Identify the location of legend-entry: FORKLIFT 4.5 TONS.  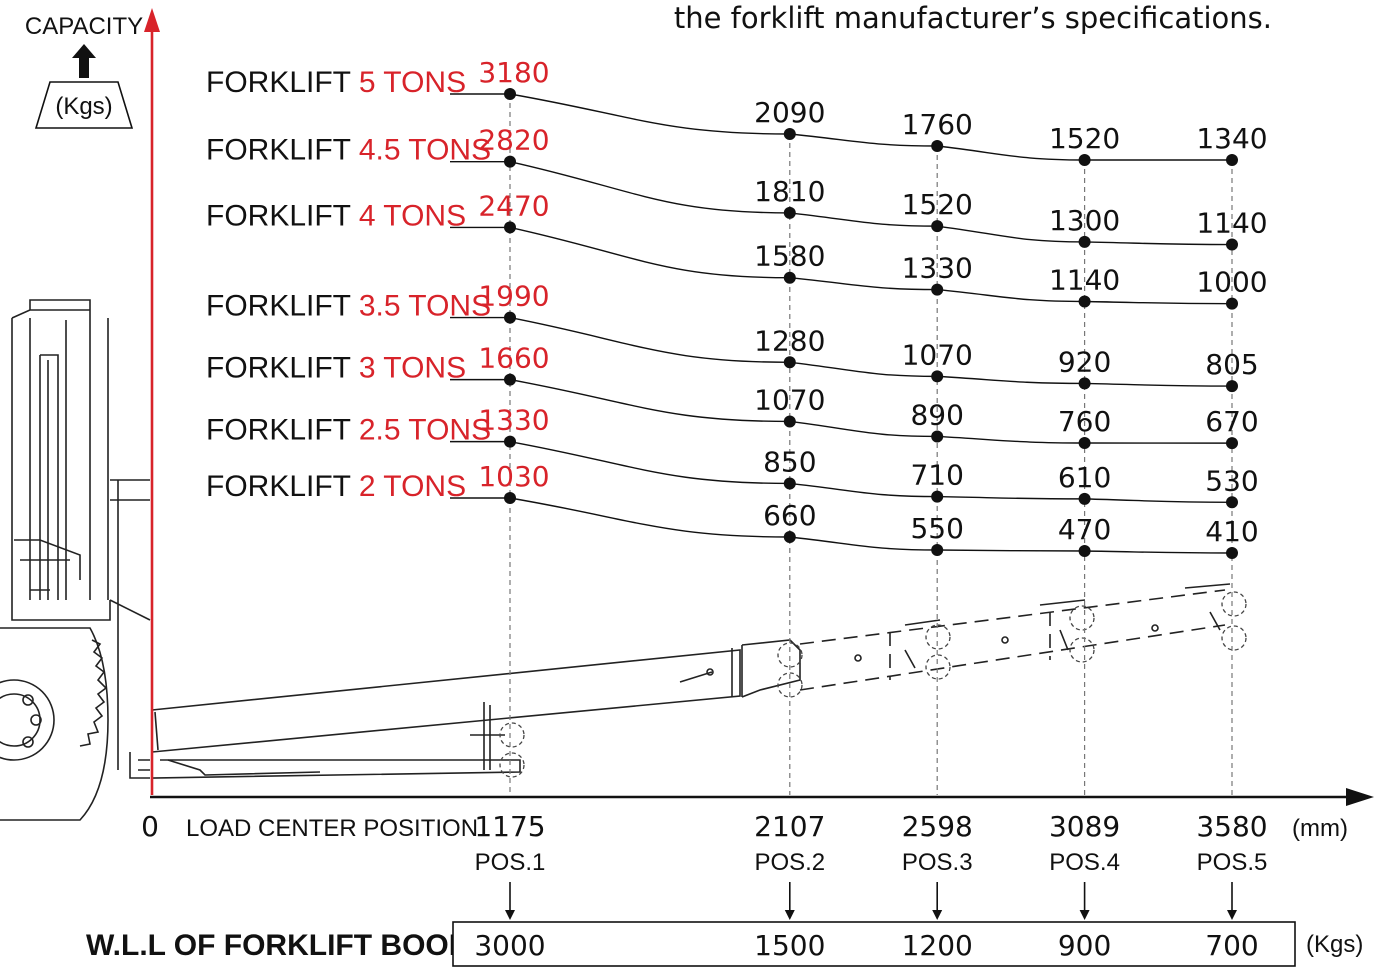
(348, 150).